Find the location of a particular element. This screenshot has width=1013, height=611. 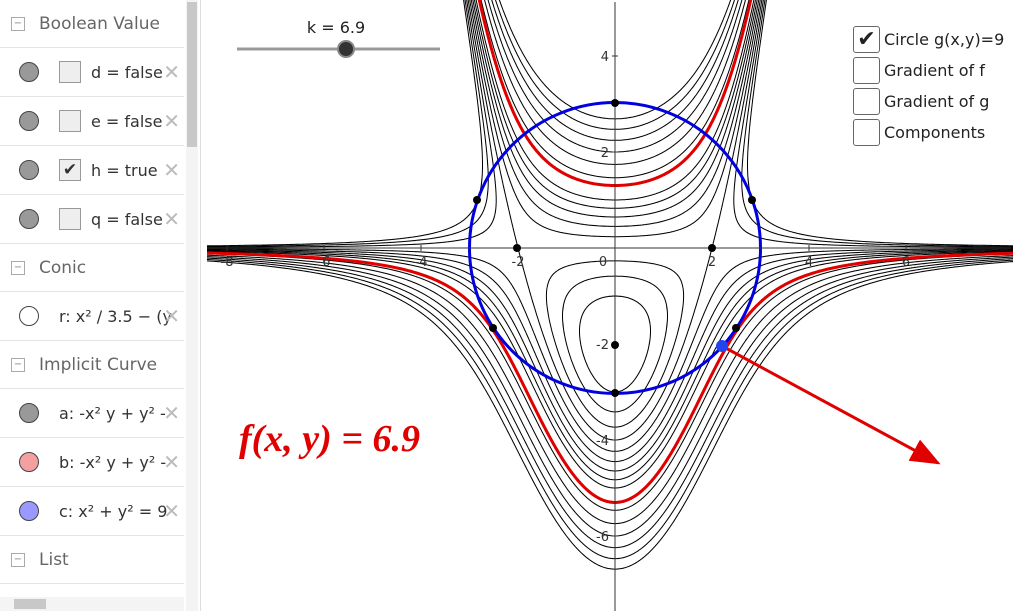

checkbox-label: Gradient of f is located at coordinates (934, 70).